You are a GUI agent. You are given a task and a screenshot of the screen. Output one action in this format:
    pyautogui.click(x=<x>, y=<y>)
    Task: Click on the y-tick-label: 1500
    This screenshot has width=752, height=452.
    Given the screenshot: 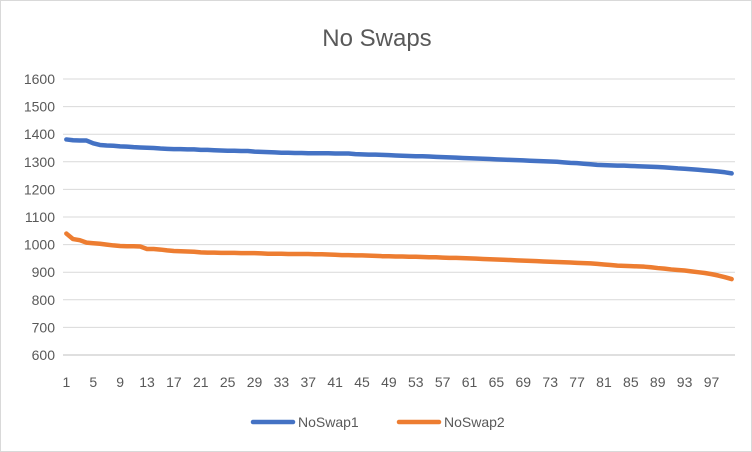 What is the action you would take?
    pyautogui.click(x=39, y=107)
    